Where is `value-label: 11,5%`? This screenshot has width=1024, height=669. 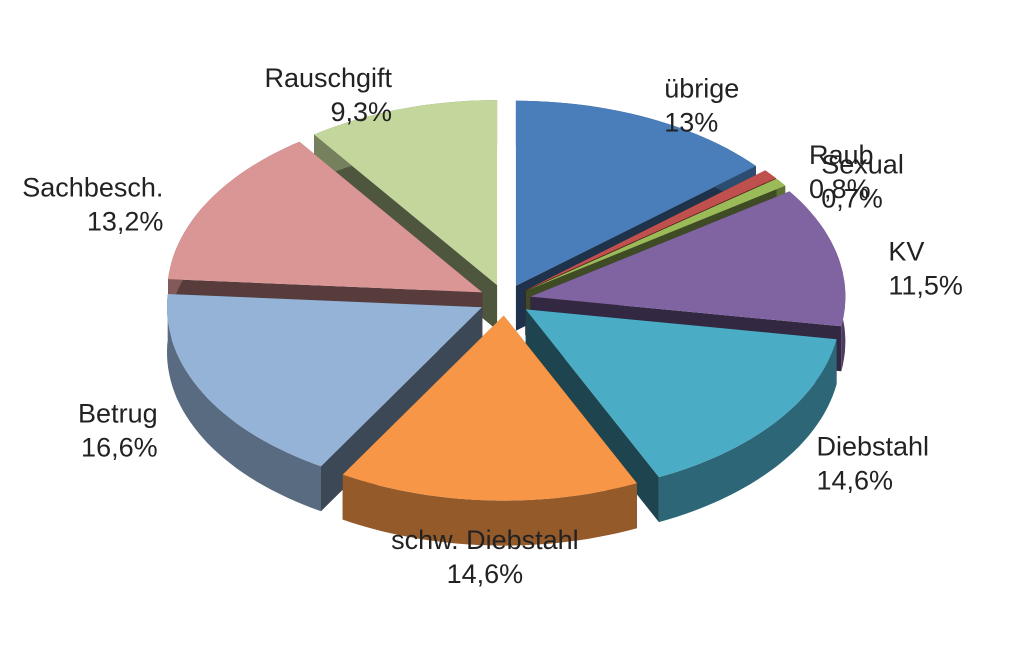 value-label: 11,5% is located at coordinates (925, 286).